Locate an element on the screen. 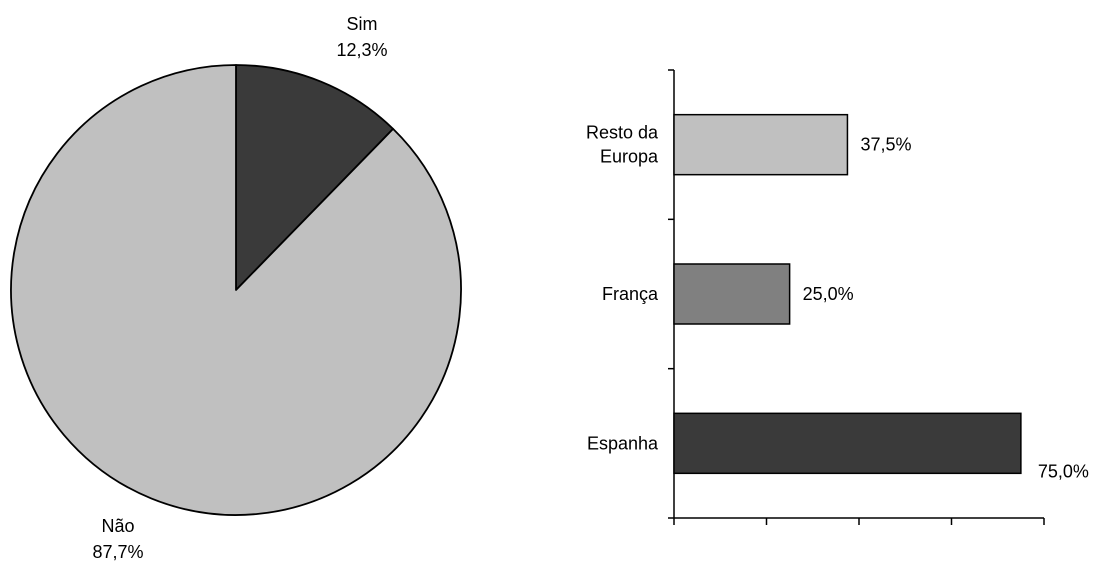 The height and width of the screenshot is (575, 1104). category-label-franca: França is located at coordinates (630, 294).